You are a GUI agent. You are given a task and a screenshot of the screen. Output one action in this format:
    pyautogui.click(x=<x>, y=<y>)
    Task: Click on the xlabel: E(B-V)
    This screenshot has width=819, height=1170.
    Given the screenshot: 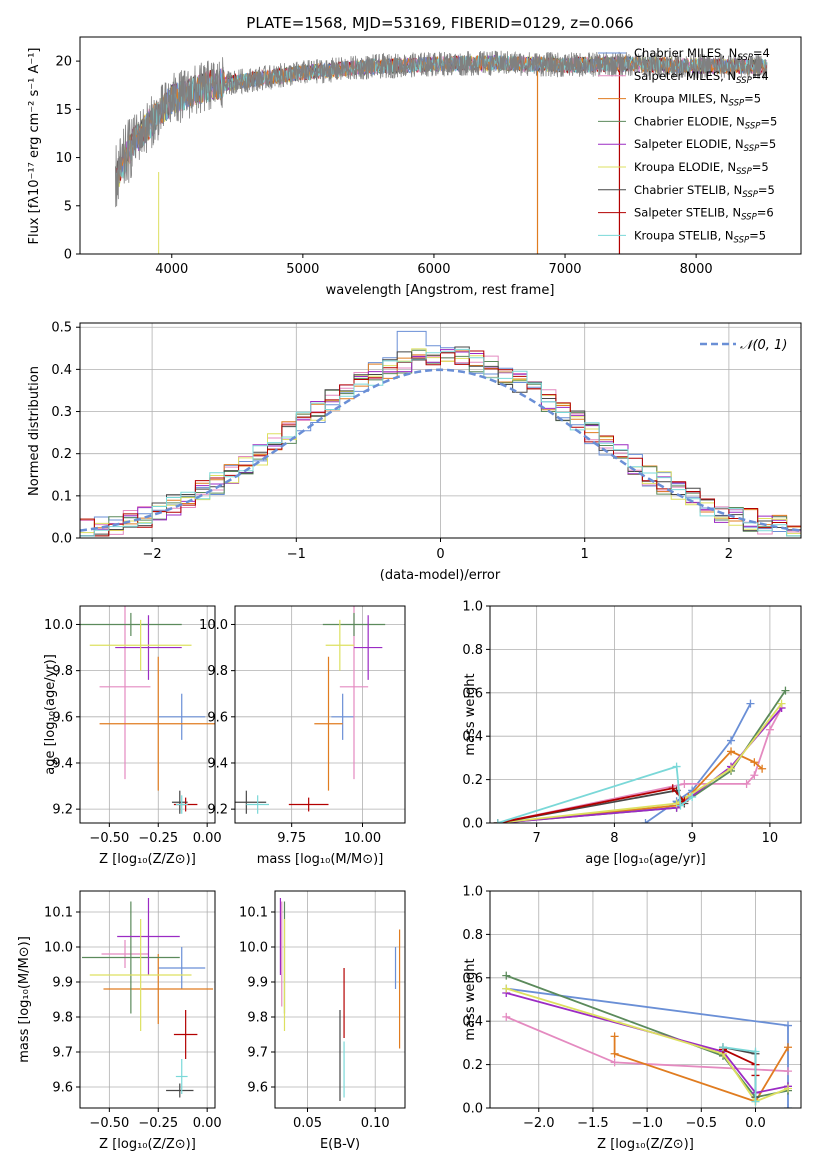 What is the action you would take?
    pyautogui.click(x=340, y=1144)
    